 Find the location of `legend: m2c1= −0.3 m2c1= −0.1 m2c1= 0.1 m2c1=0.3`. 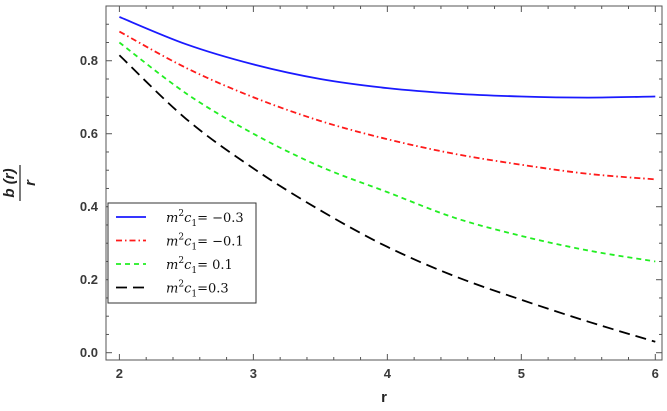

legend: m2c1= −0.3 m2c1= −0.1 m2c1= 0.1 m2c1=0.3 is located at coordinates (182, 253).